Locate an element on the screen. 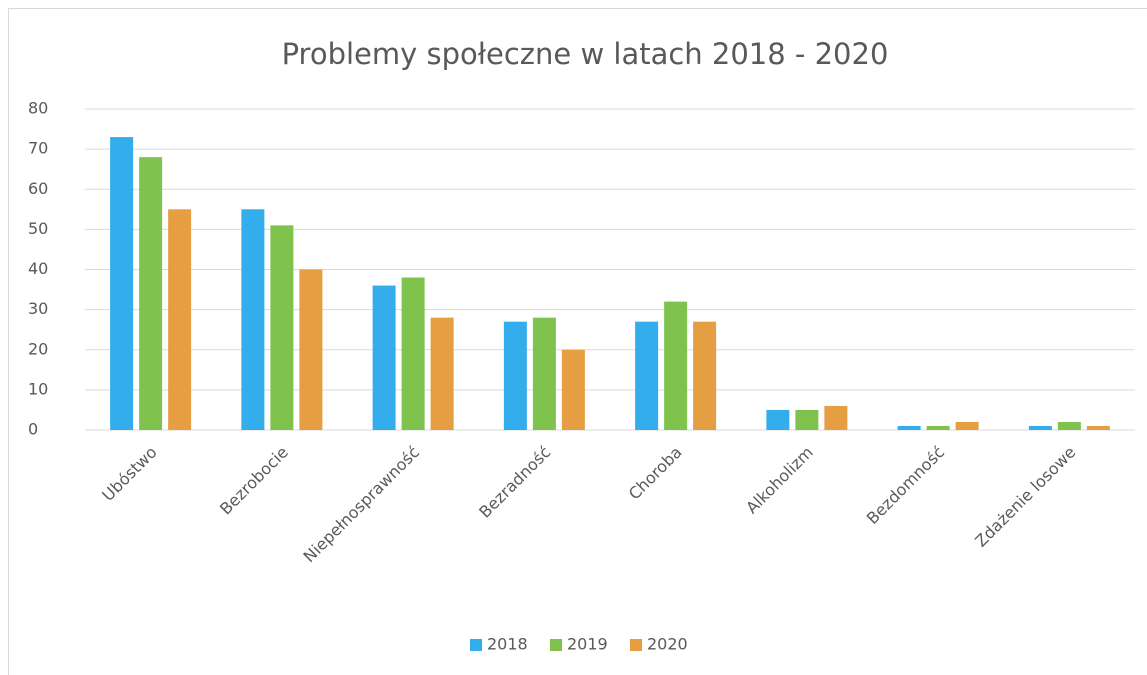 The image size is (1147, 675). y-tick-label: 10 is located at coordinates (38, 388).